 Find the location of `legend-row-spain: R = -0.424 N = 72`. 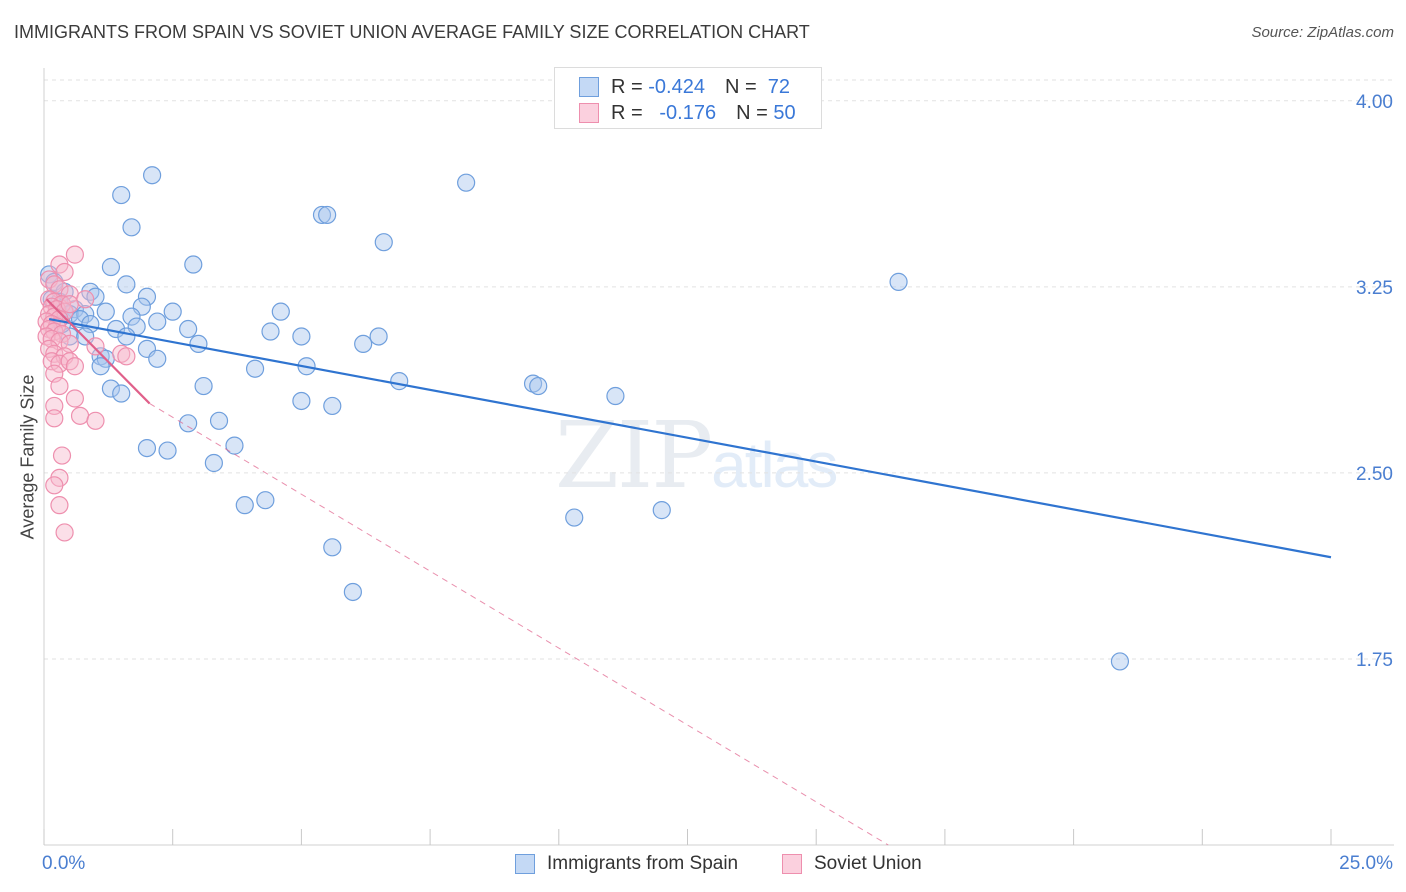

legend-row-spain: R = -0.424 N = 72 is located at coordinates (684, 87).